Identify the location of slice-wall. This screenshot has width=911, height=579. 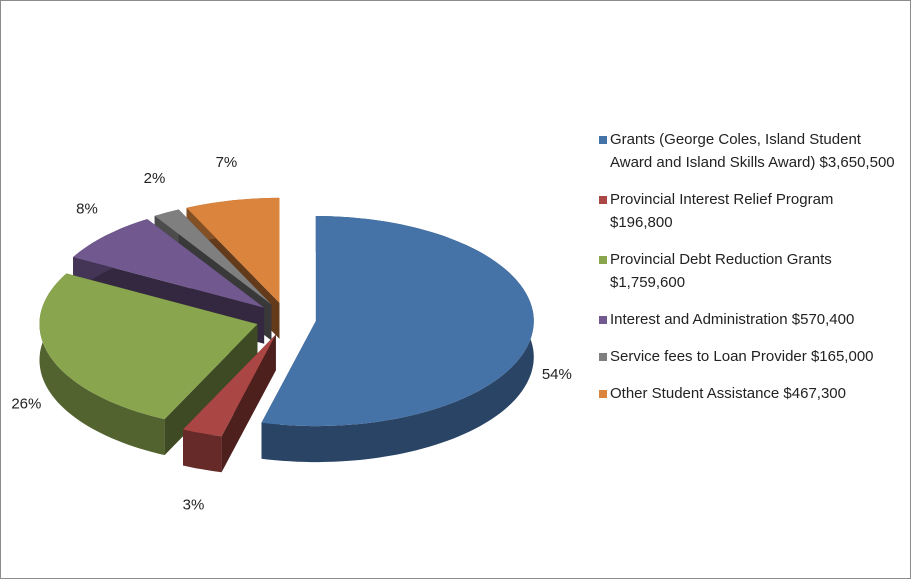
(211, 390).